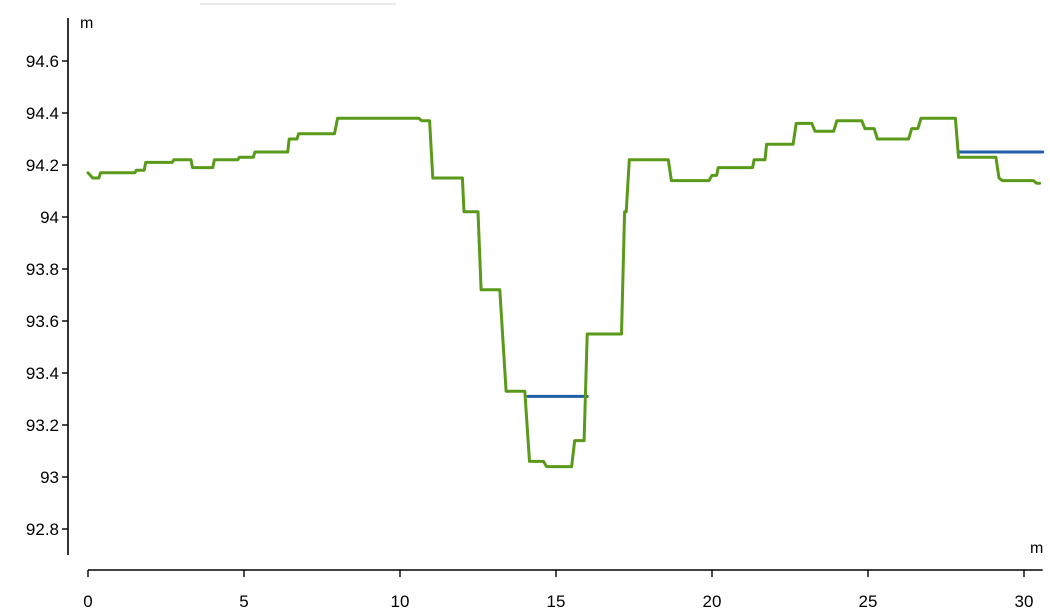 The image size is (1050, 610). Describe the element at coordinates (49, 217) in the screenshot. I see `y-tick-label: 94` at that location.